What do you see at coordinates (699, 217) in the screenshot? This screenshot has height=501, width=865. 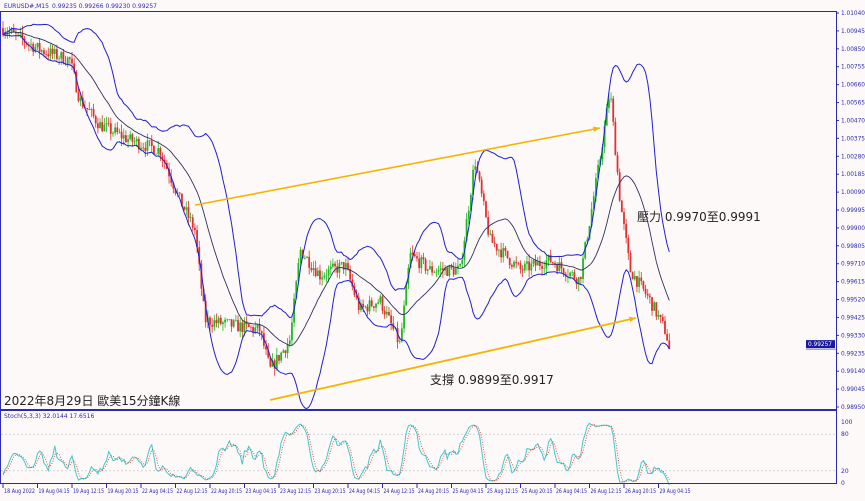 I see `resistance-annotation: 壓力 0.9970至0.9991` at bounding box center [699, 217].